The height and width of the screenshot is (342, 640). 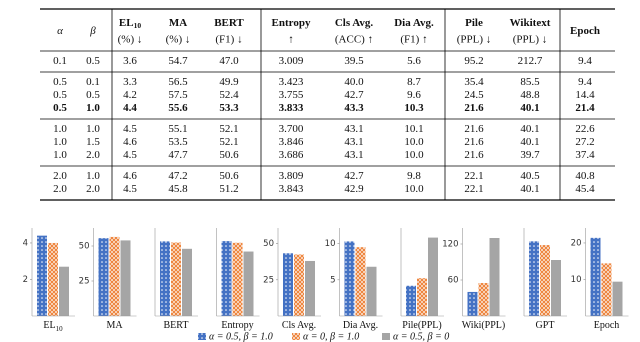 What do you see at coordinates (530, 155) in the screenshot?
I see `table-cell: 39.7` at bounding box center [530, 155].